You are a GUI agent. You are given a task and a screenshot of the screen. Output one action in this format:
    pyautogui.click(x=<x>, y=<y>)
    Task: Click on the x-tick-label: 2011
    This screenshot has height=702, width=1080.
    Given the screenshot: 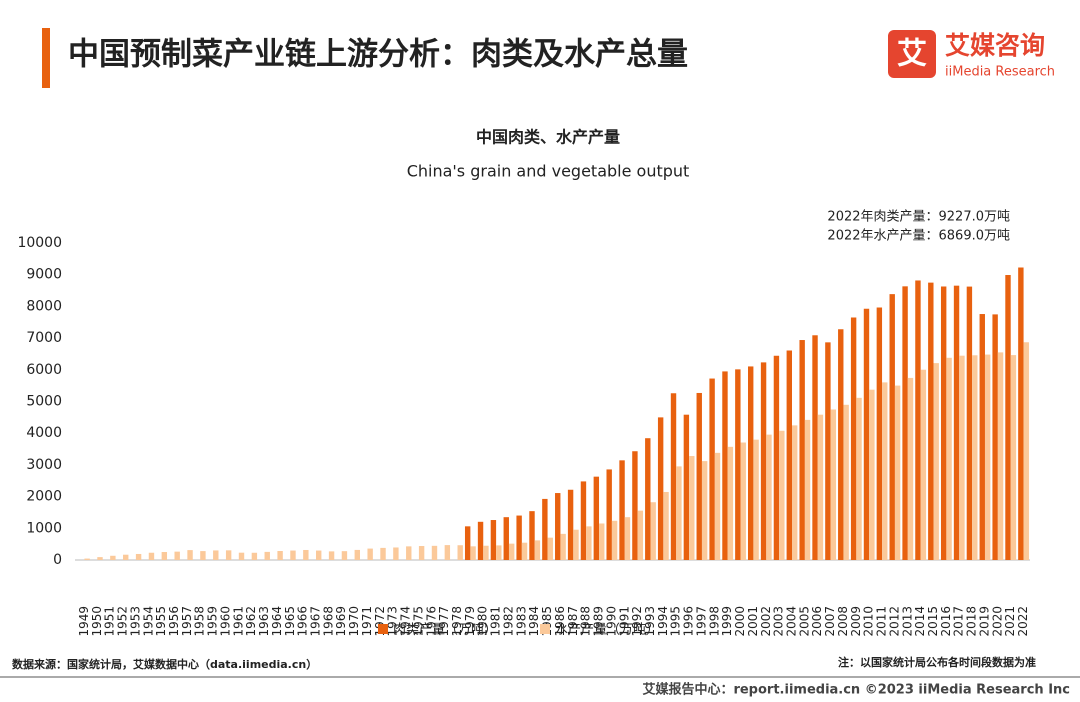 What is the action you would take?
    pyautogui.click(x=882, y=621)
    